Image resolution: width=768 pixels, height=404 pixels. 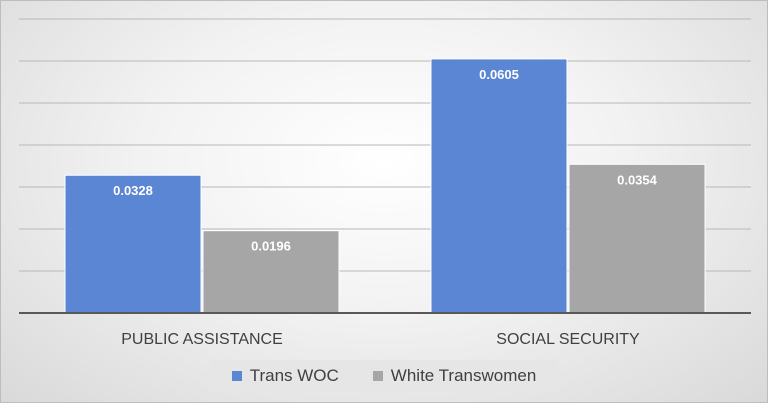 I want to click on legend-label-white-transwomen: White Transwomen, so click(x=463, y=375).